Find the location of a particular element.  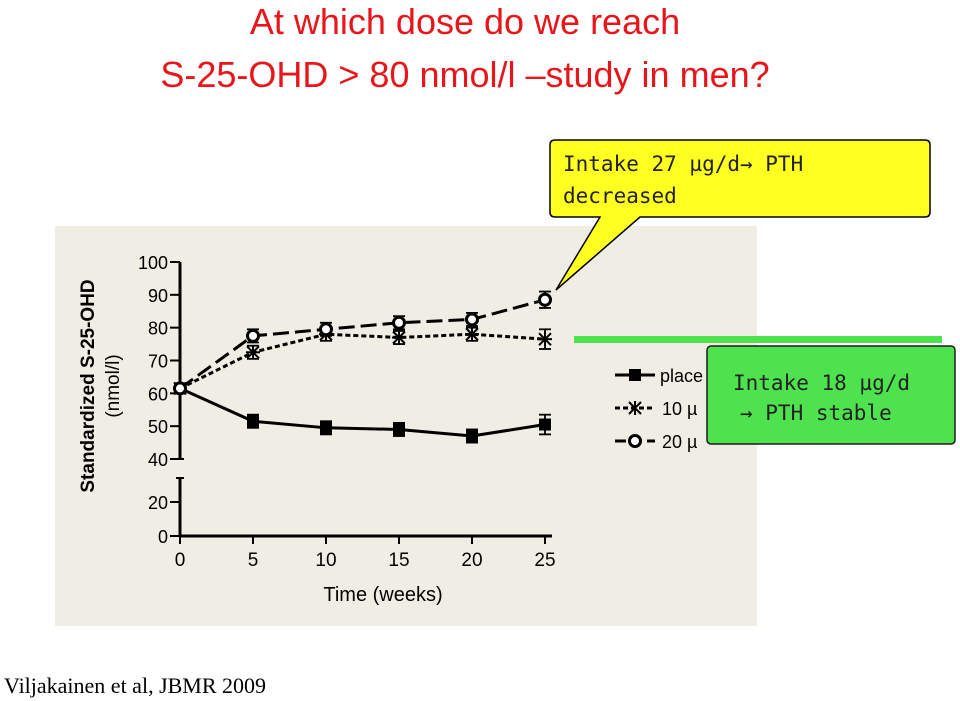

page-title-line-2: S-25-OHD > 80 nmol/l –study in men? is located at coordinates (465, 74).